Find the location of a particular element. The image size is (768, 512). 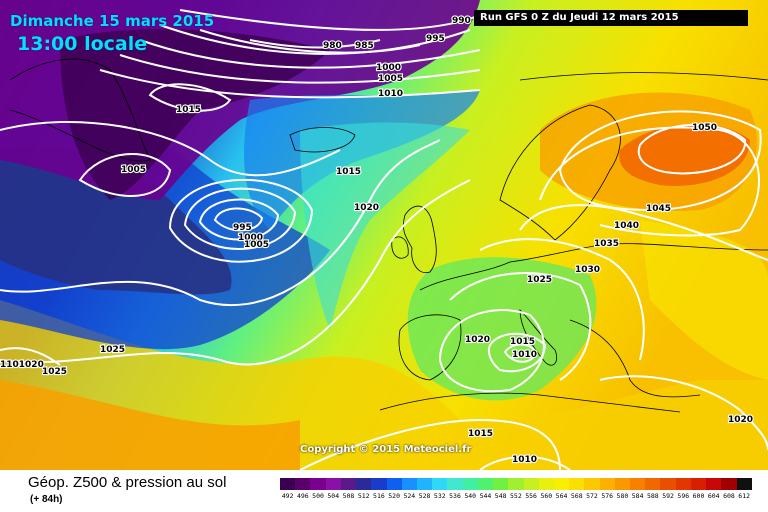

model-run-label: Run GFS 0 Z du Jeudi 12 mars 2015 is located at coordinates (611, 18).